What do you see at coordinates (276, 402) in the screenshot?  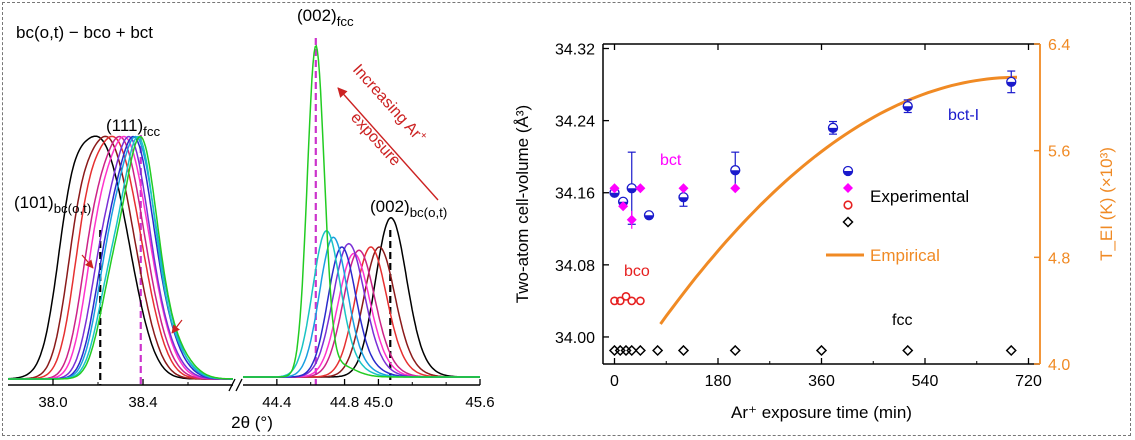 I see `x-tick-label: 44.4` at bounding box center [276, 402].